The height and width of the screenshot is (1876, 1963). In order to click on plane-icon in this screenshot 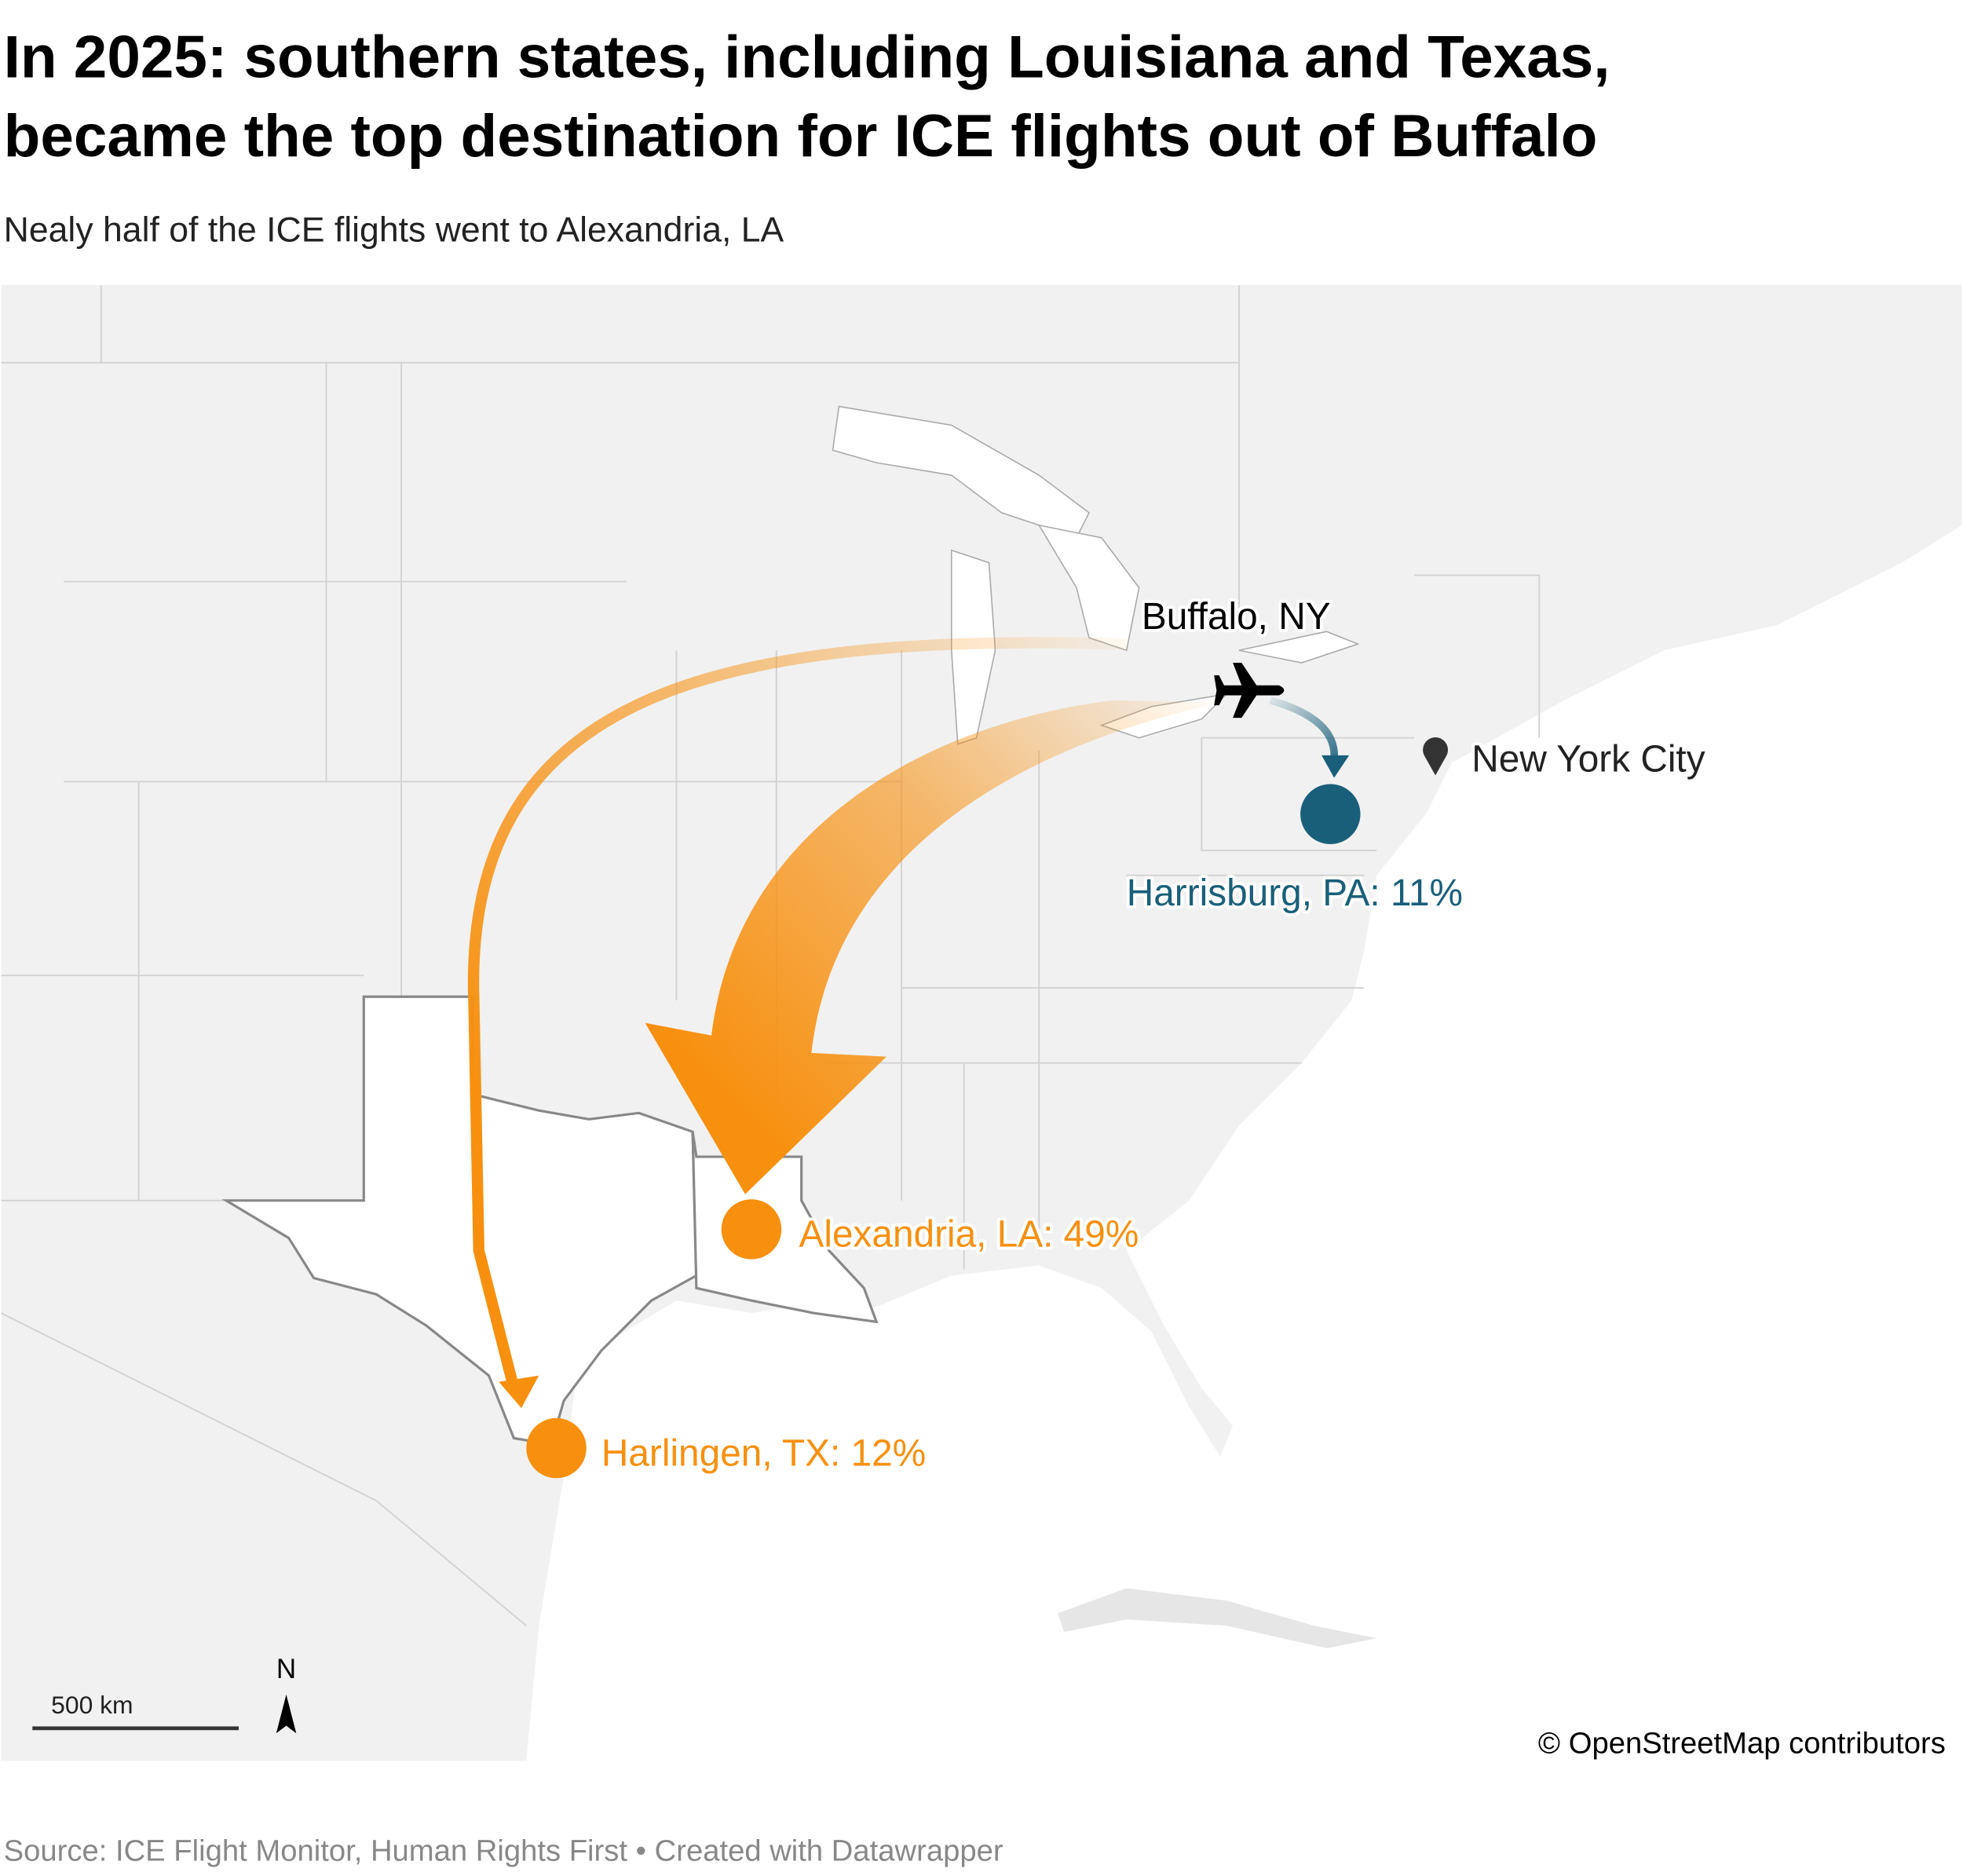, I will do `click(1249, 691)`.